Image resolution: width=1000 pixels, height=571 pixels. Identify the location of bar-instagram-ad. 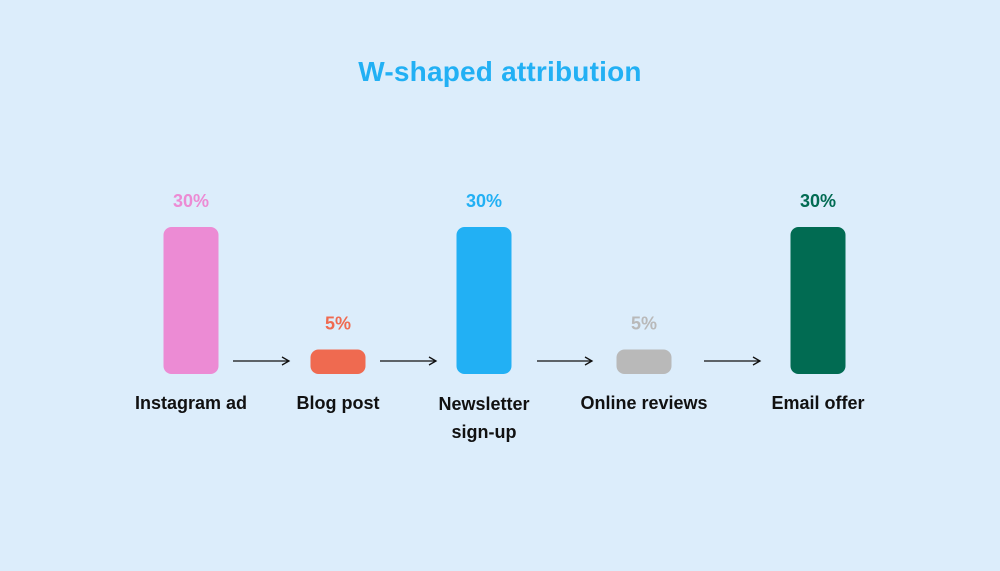
(191, 300).